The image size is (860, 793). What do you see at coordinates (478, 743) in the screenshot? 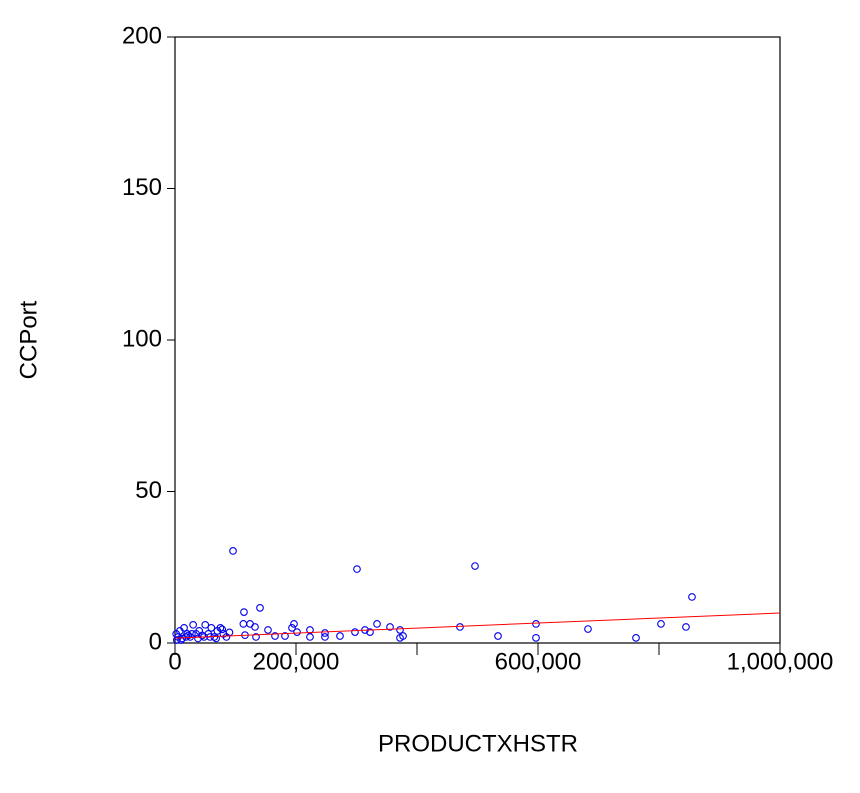
I see `x-axis-label: PRODUCTXHSTR` at bounding box center [478, 743].